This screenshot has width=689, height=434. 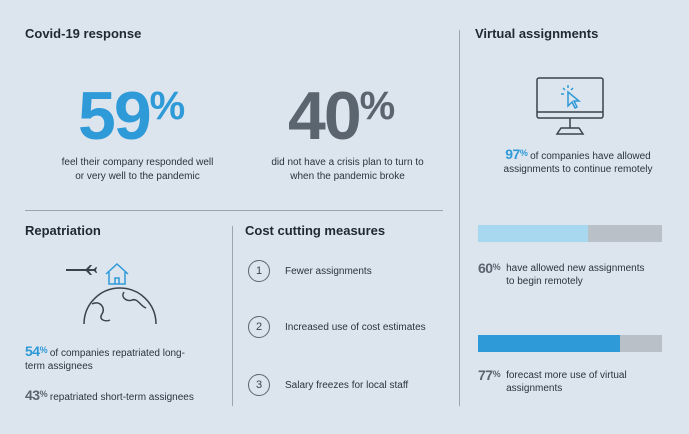 I want to click on virtual-bar1-text1: have allowed new assignments, so click(x=575, y=268).